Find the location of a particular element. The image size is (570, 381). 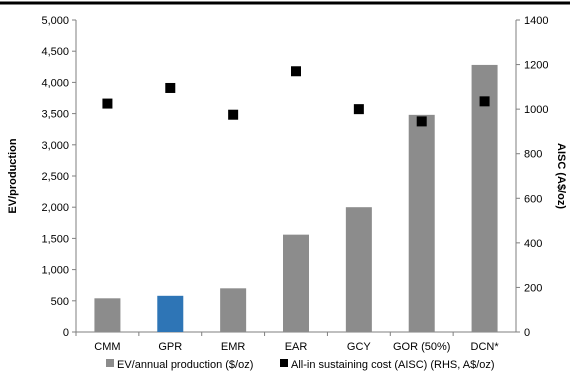

x-tick-label: GOR (50%) is located at coordinates (421, 347).